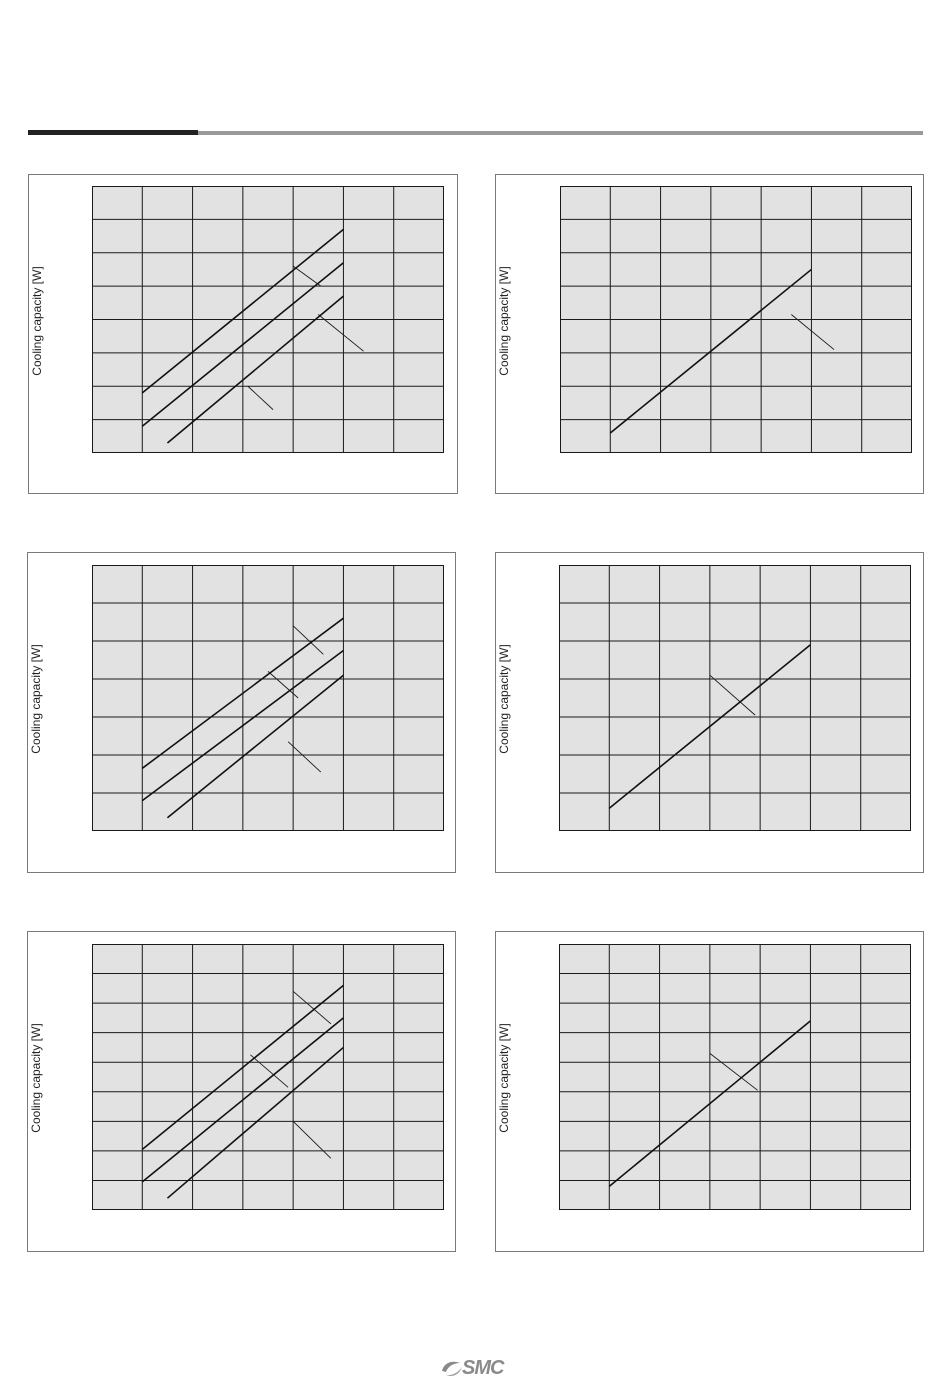  What do you see at coordinates (113, 132) in the screenshot?
I see `header-rule-dark` at bounding box center [113, 132].